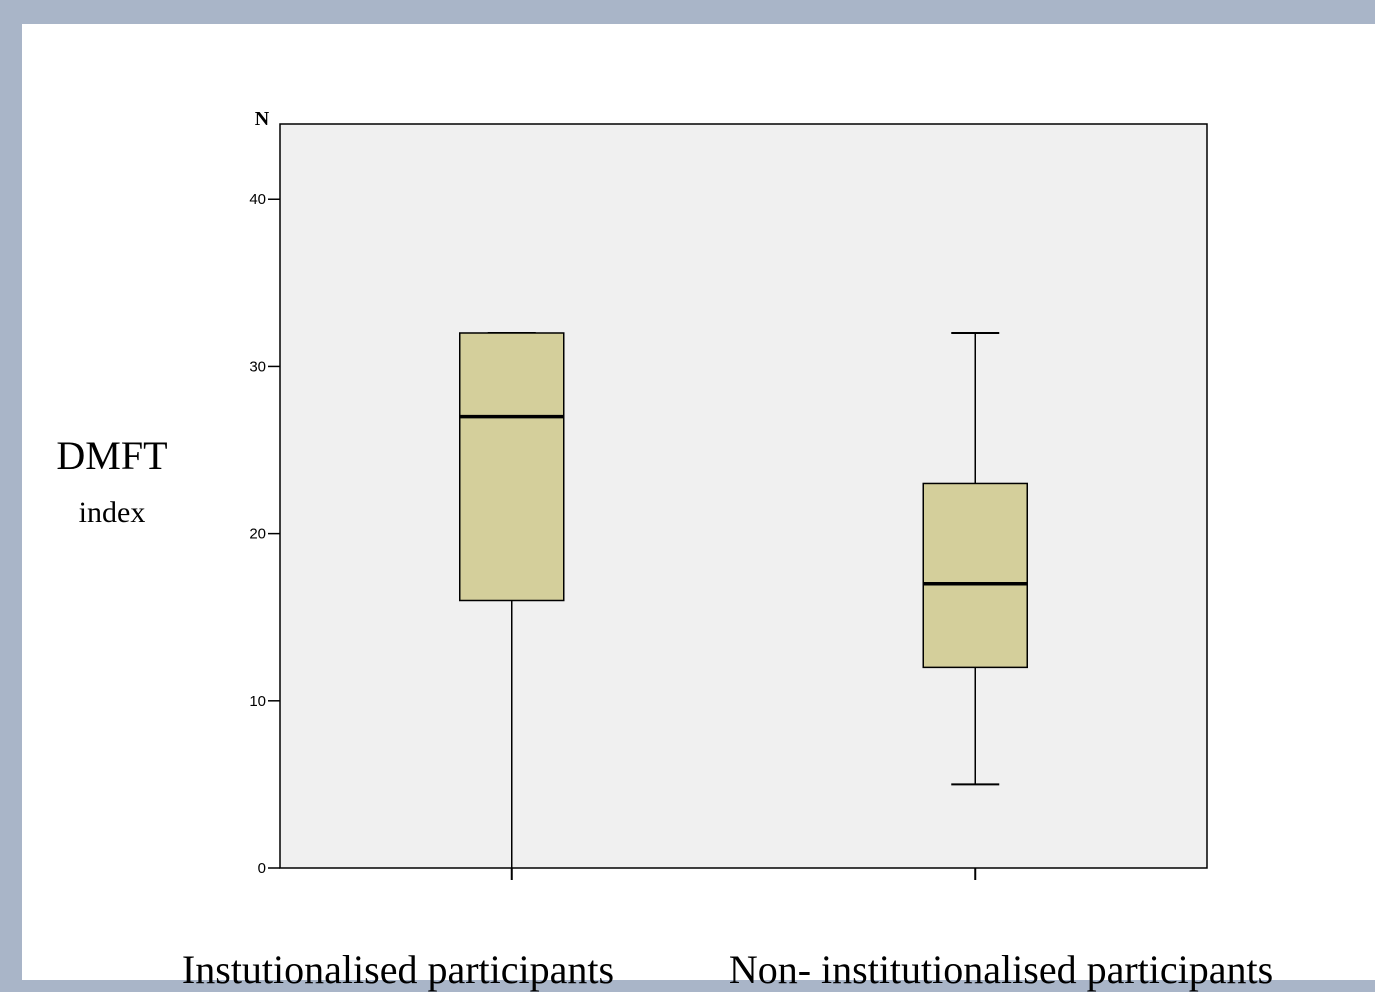 The image size is (1375, 992). I want to click on y-tick-label: 30, so click(257, 366).